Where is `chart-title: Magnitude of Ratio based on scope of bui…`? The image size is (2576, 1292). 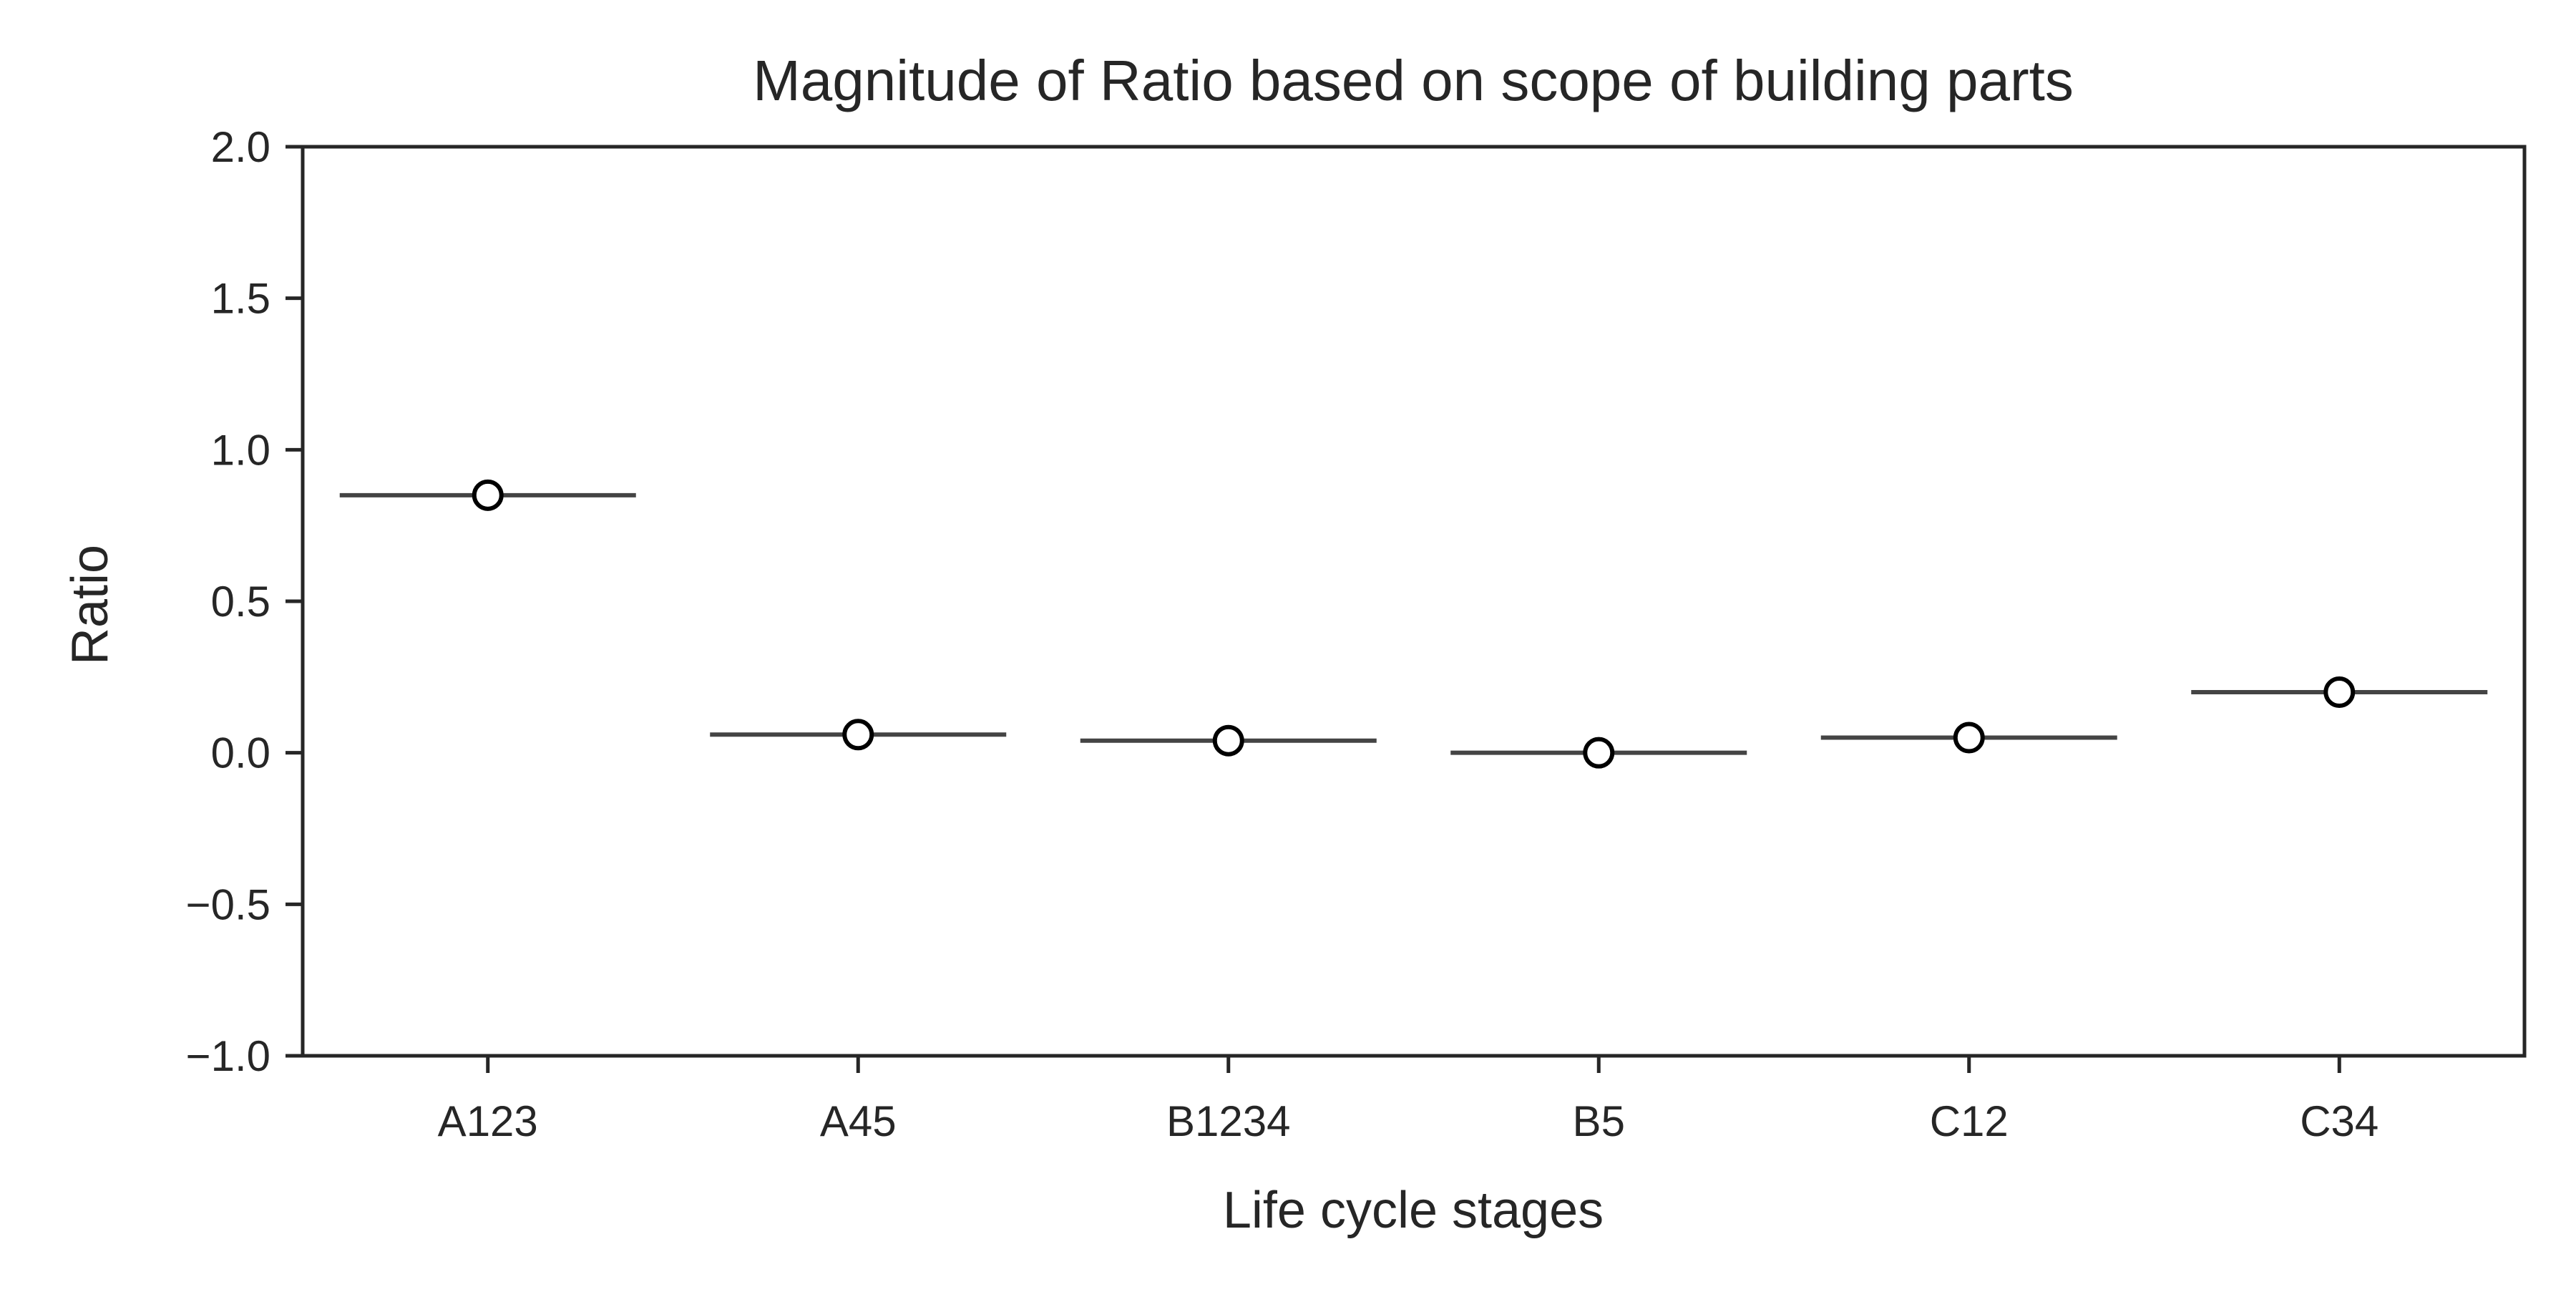
chart-title: Magnitude of Ratio based on scope of bui… is located at coordinates (1413, 80).